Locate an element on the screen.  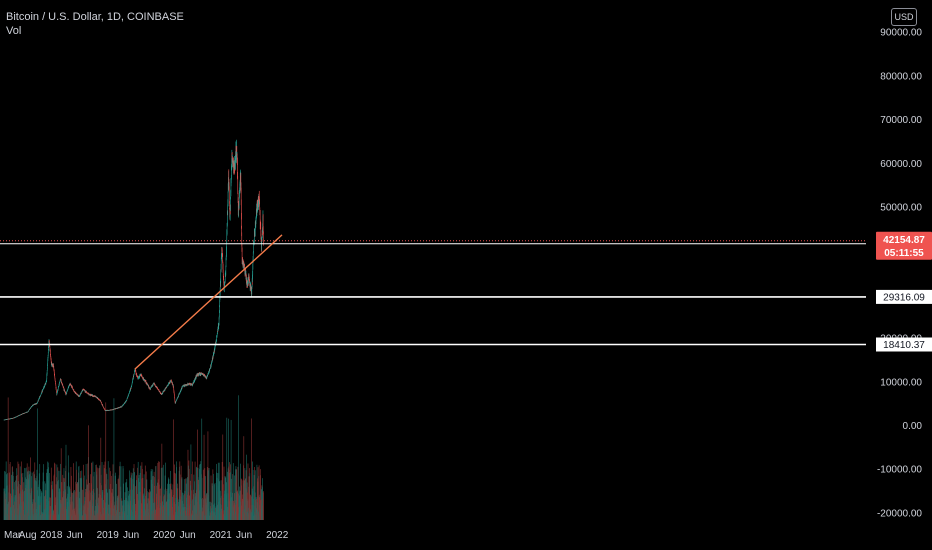
y-tick-label: 0.00 is located at coordinates (913, 426).